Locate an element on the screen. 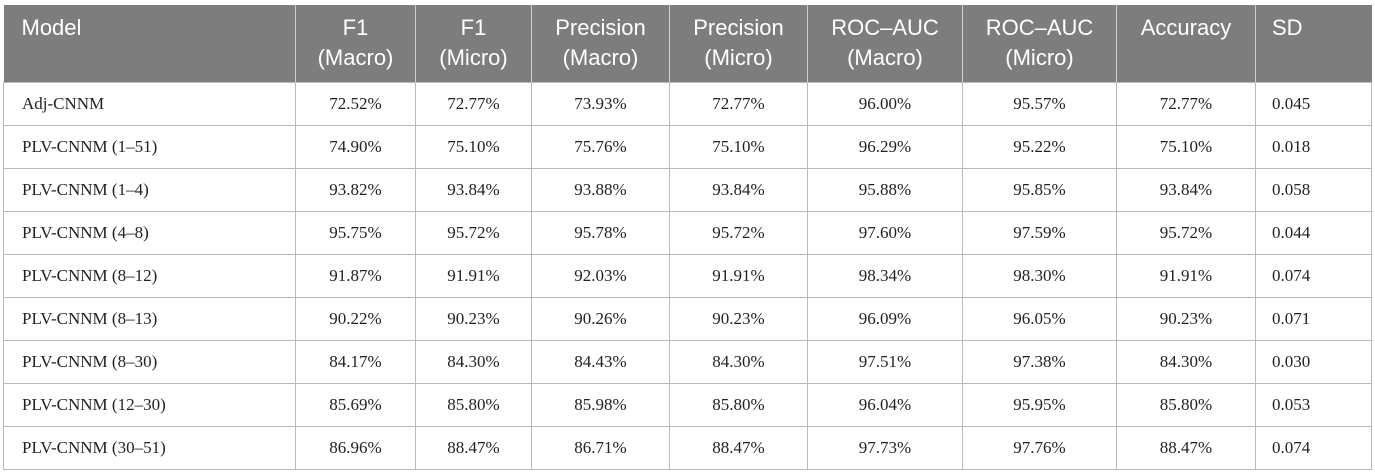 The width and height of the screenshot is (1375, 473). header-roc-auc-micro: ROC–AUC (Micro) is located at coordinates (1039, 43).